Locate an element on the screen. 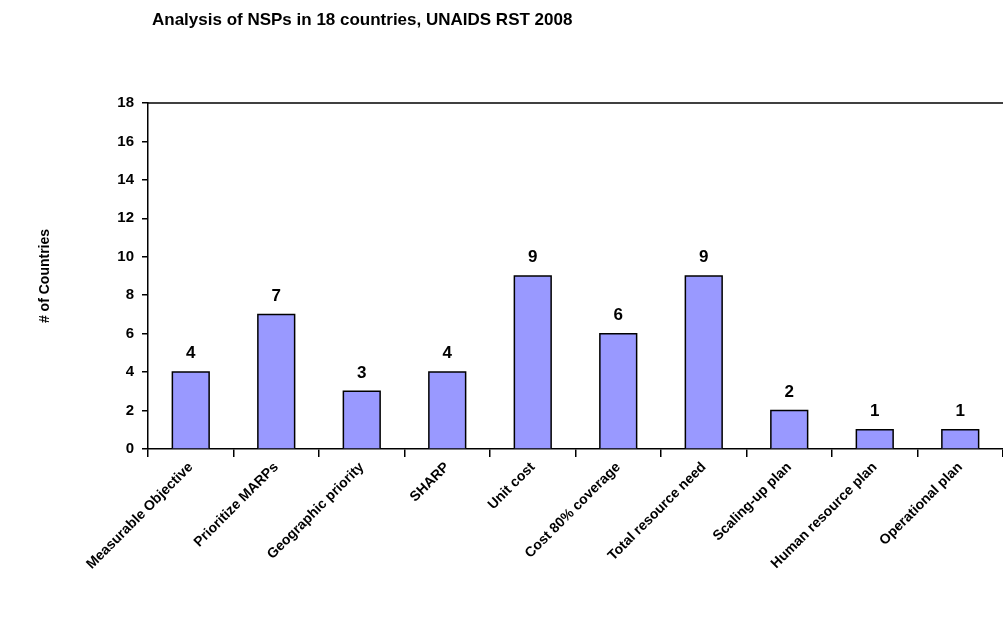  y-tick-label: 14 is located at coordinates (126, 179).